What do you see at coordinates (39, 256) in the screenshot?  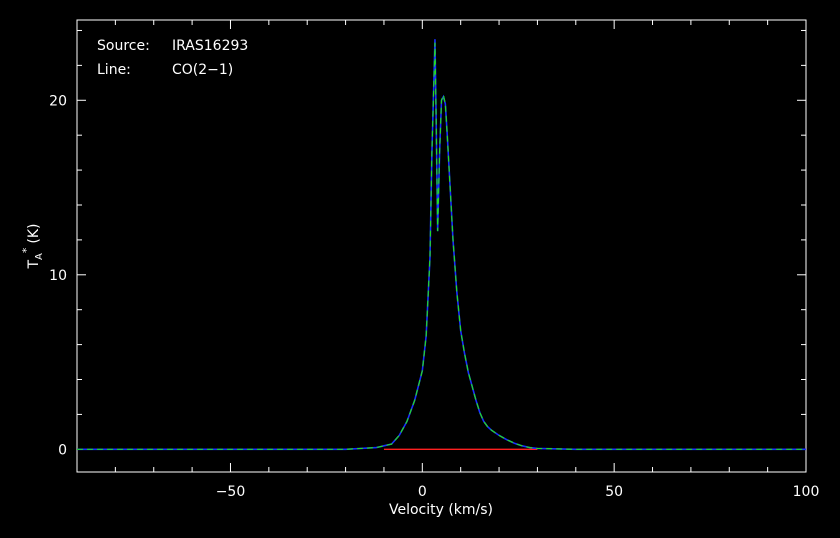 I see `y-axis-label-sub: A` at bounding box center [39, 256].